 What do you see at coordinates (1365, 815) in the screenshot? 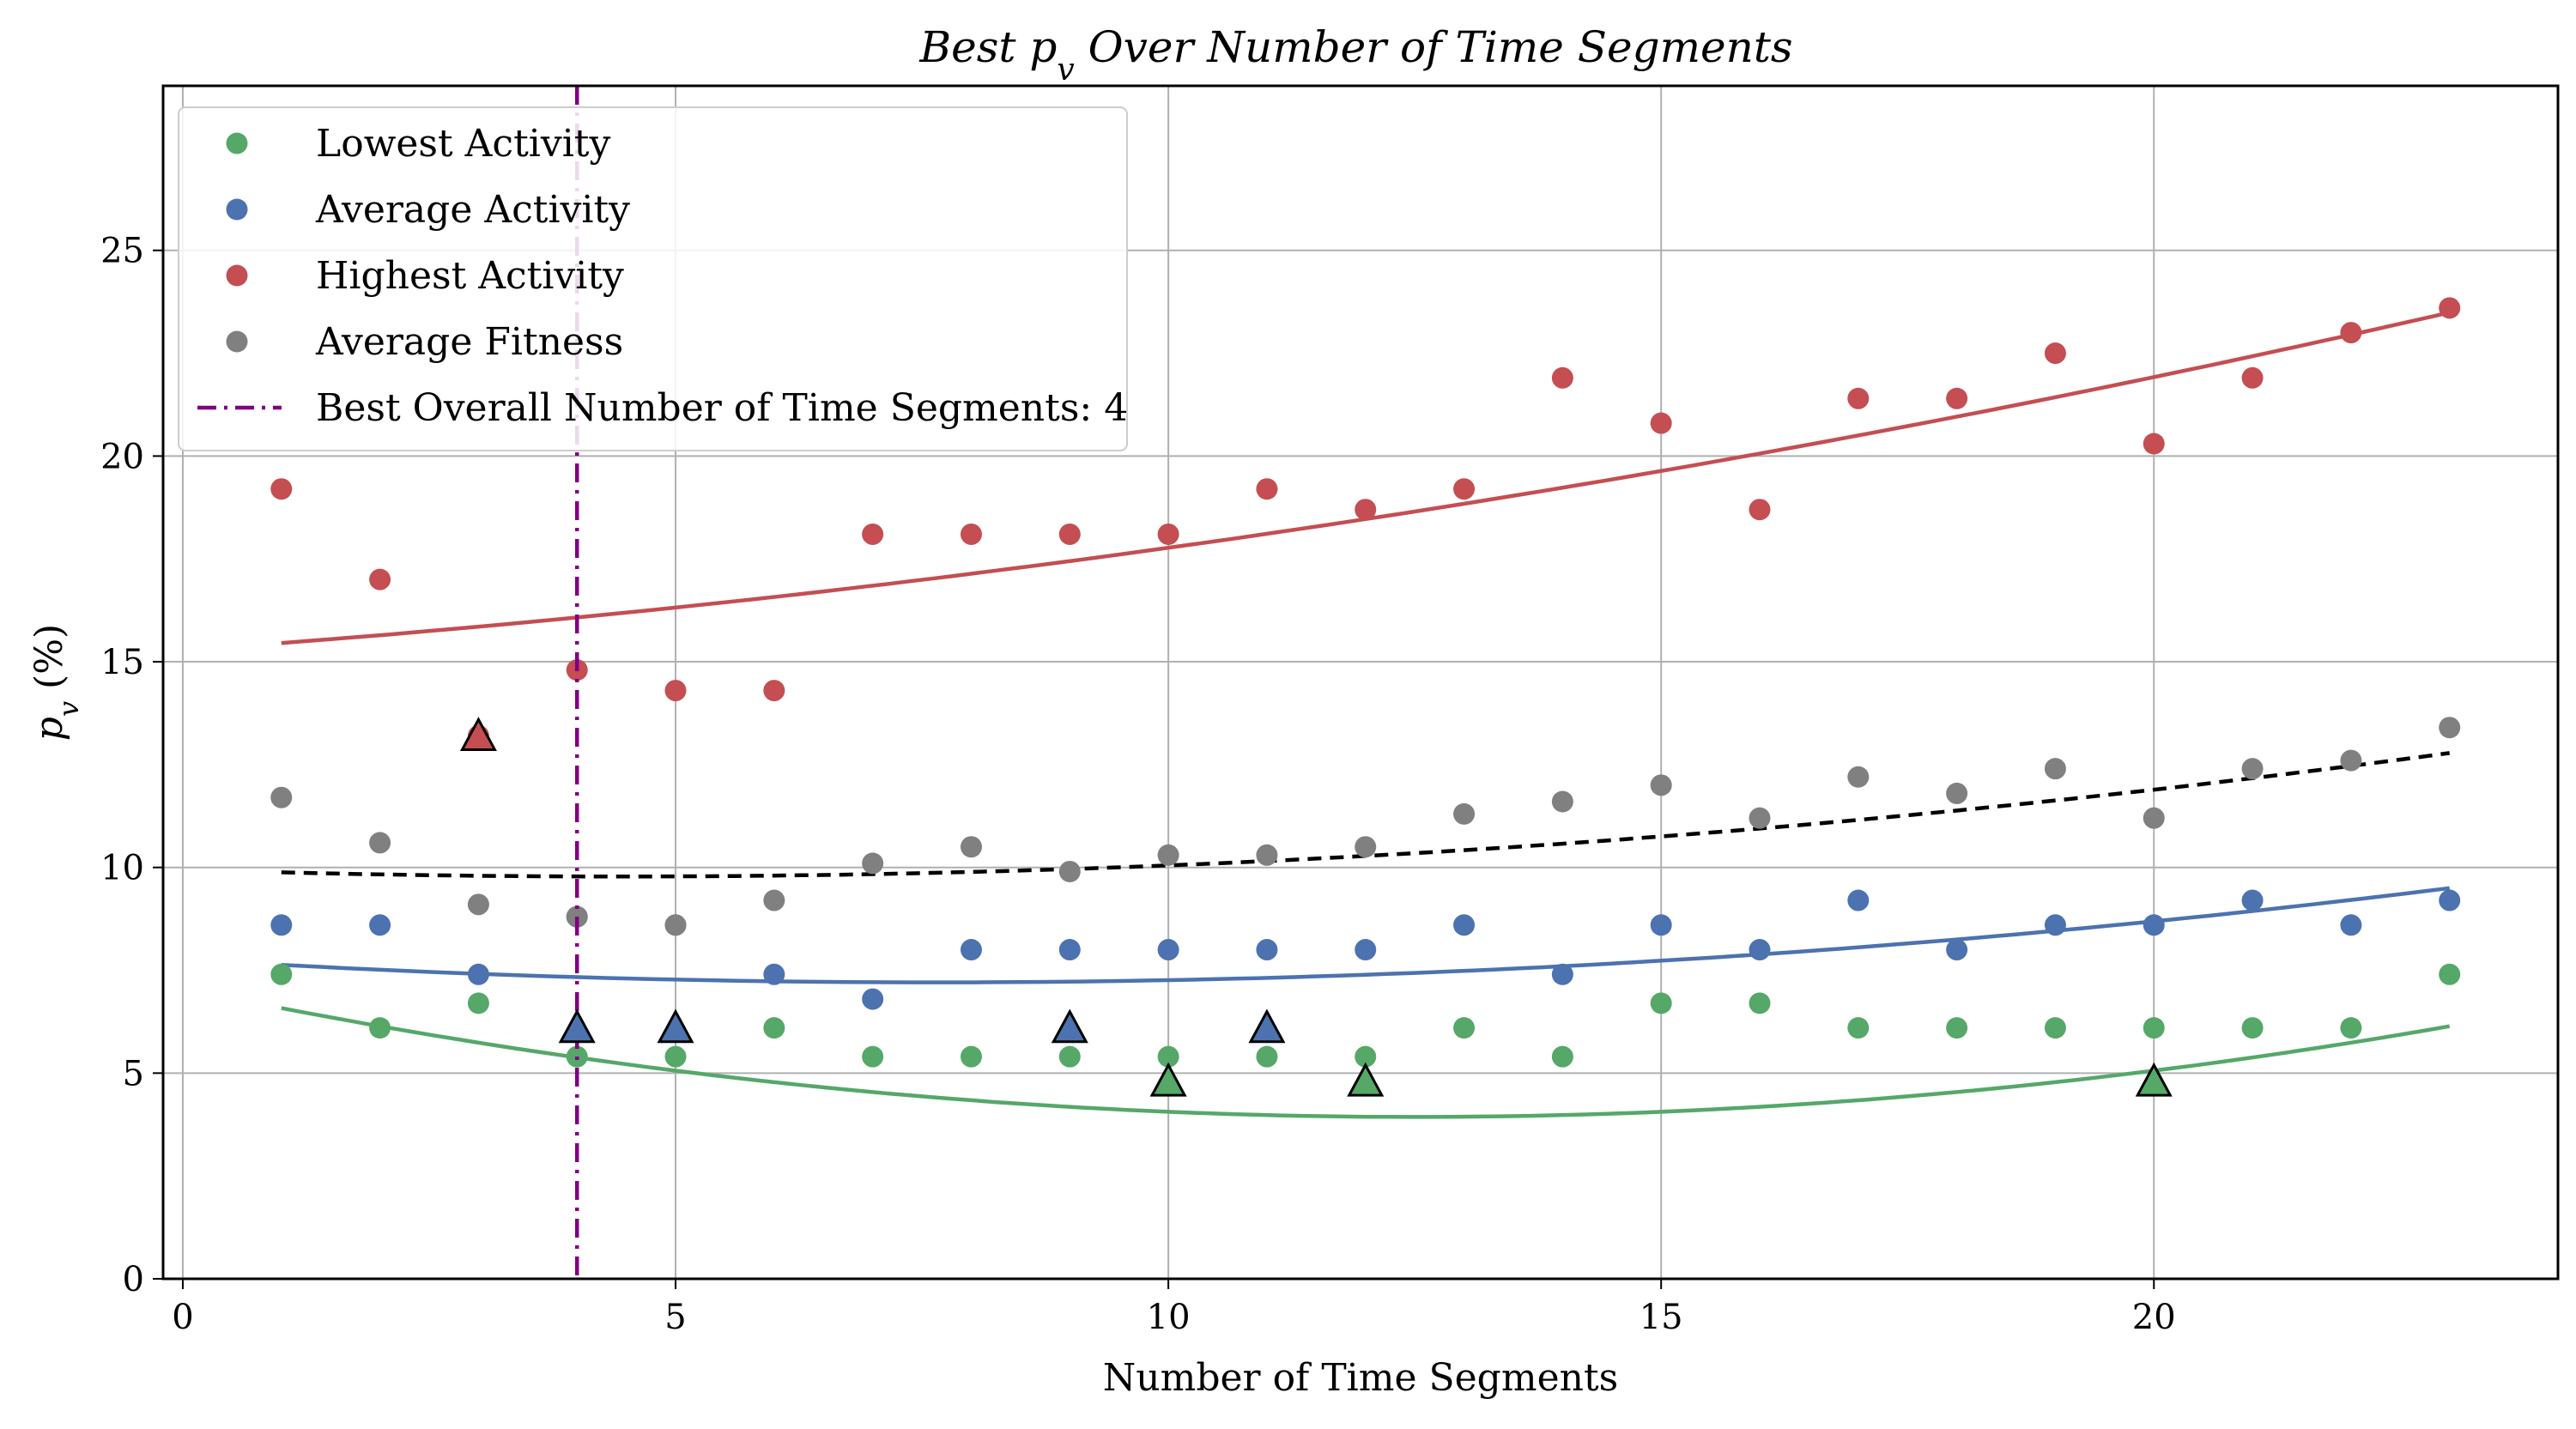
I see `trend-line-fitness` at bounding box center [1365, 815].